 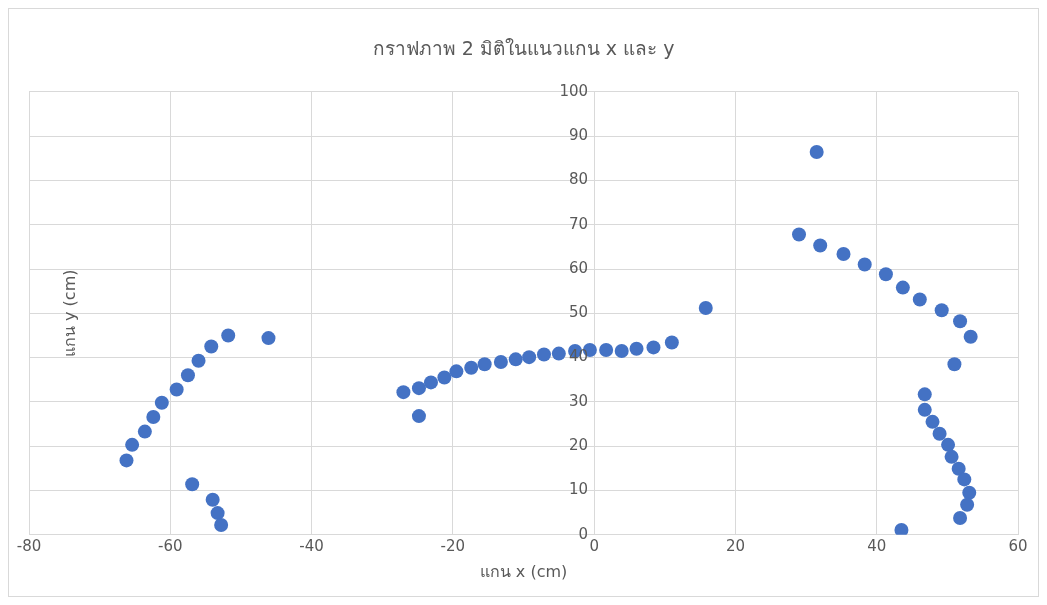 I want to click on x-tick-label: -40, so click(x=311, y=545).